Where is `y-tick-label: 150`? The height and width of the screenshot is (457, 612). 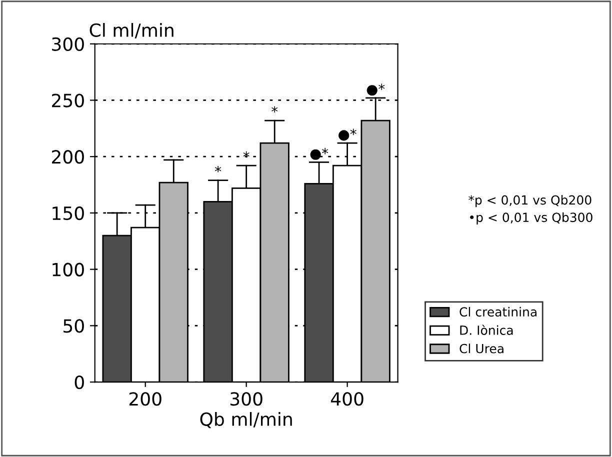
y-tick-label: 150 is located at coordinates (68, 213).